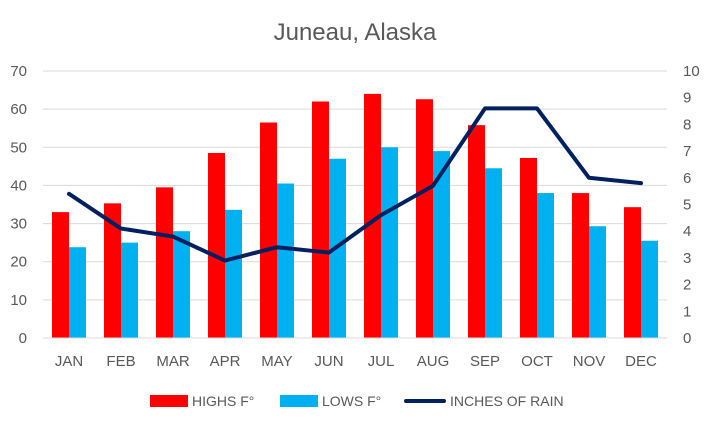 This screenshot has height=423, width=711. Describe the element at coordinates (433, 361) in the screenshot. I see `x-tick-label: AUG` at that location.